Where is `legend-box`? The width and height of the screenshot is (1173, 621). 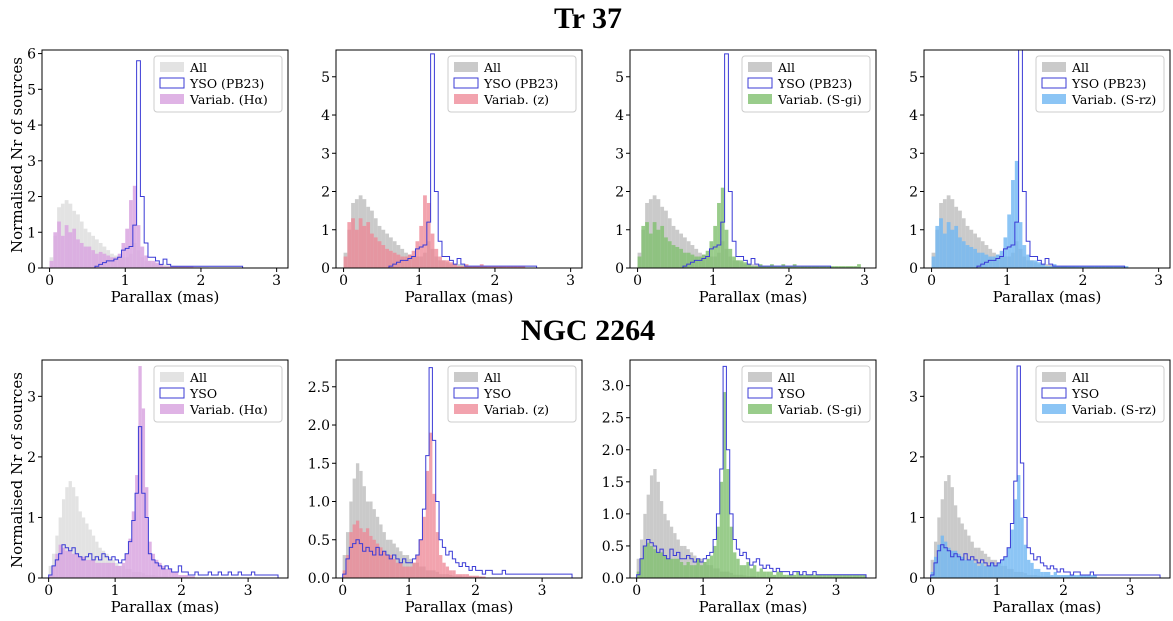
legend-box is located at coordinates (806, 84).